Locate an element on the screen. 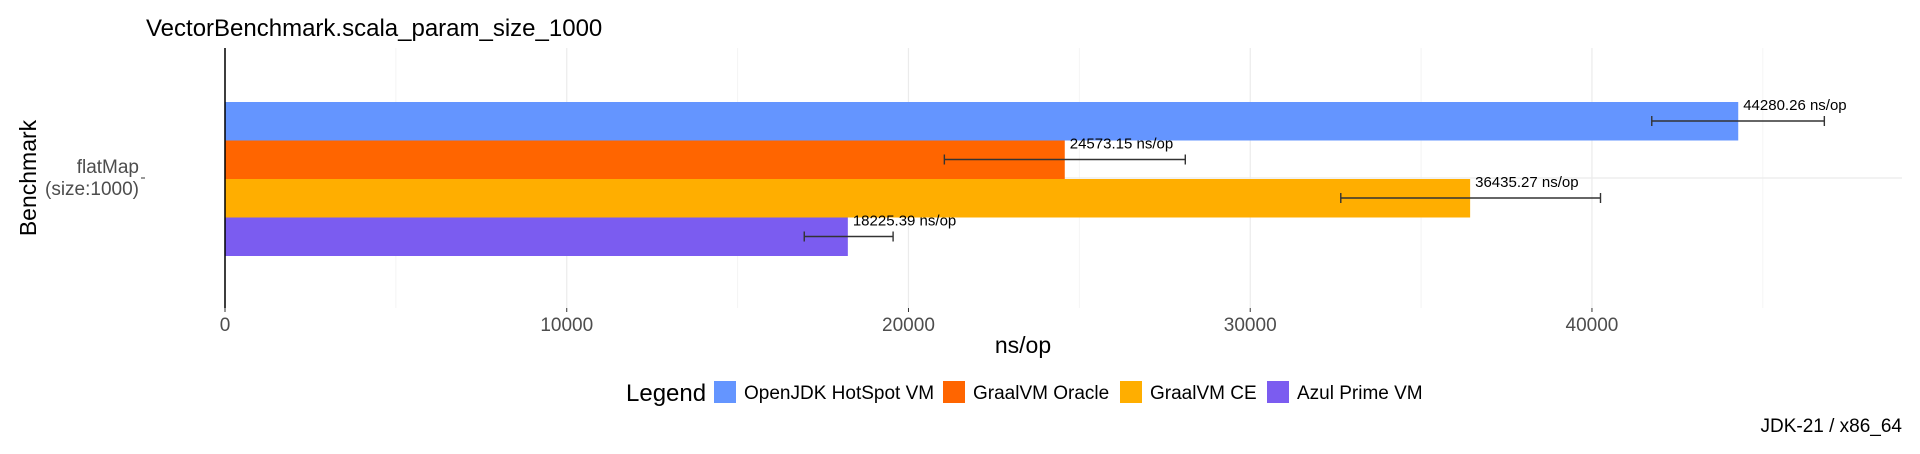 This screenshot has height=454, width=1920. error-bars is located at coordinates (1314, 179).